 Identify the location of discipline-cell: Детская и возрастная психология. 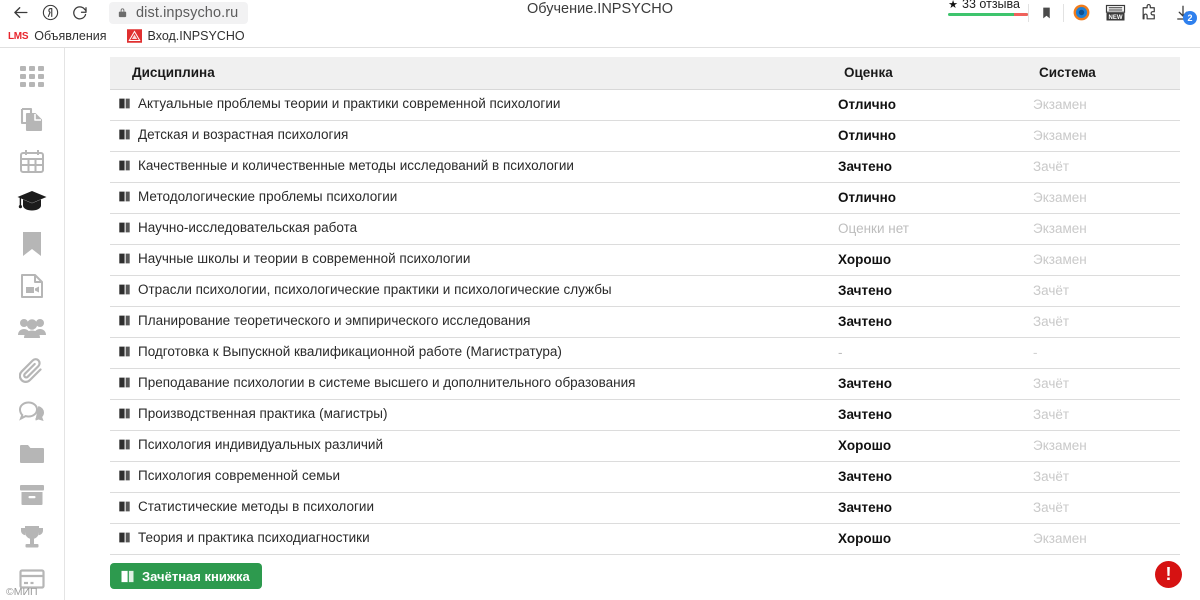
(470, 136).